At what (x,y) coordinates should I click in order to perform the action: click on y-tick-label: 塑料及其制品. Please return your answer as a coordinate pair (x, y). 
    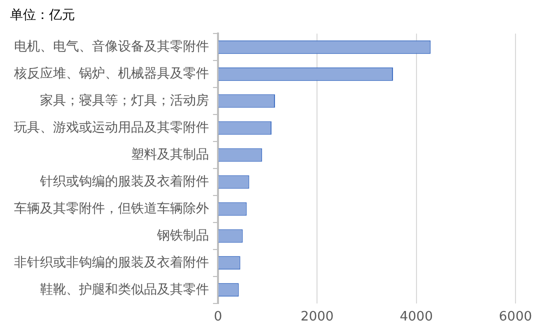
    Looking at the image, I should click on (170, 154).